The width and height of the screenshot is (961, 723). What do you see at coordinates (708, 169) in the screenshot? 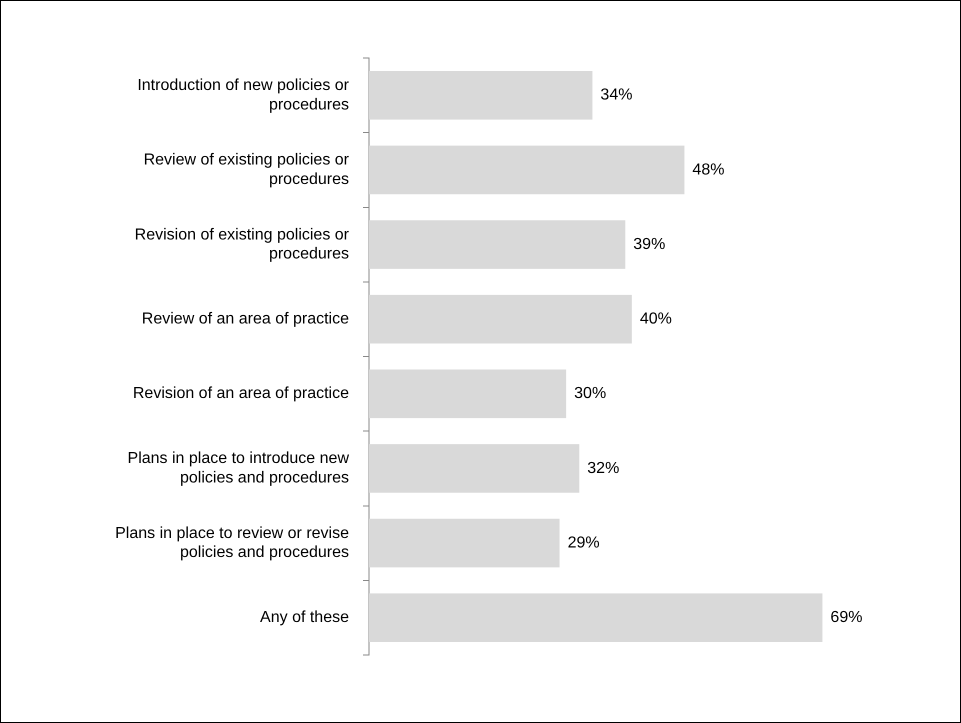
I see `data-label: 48%` at bounding box center [708, 169].